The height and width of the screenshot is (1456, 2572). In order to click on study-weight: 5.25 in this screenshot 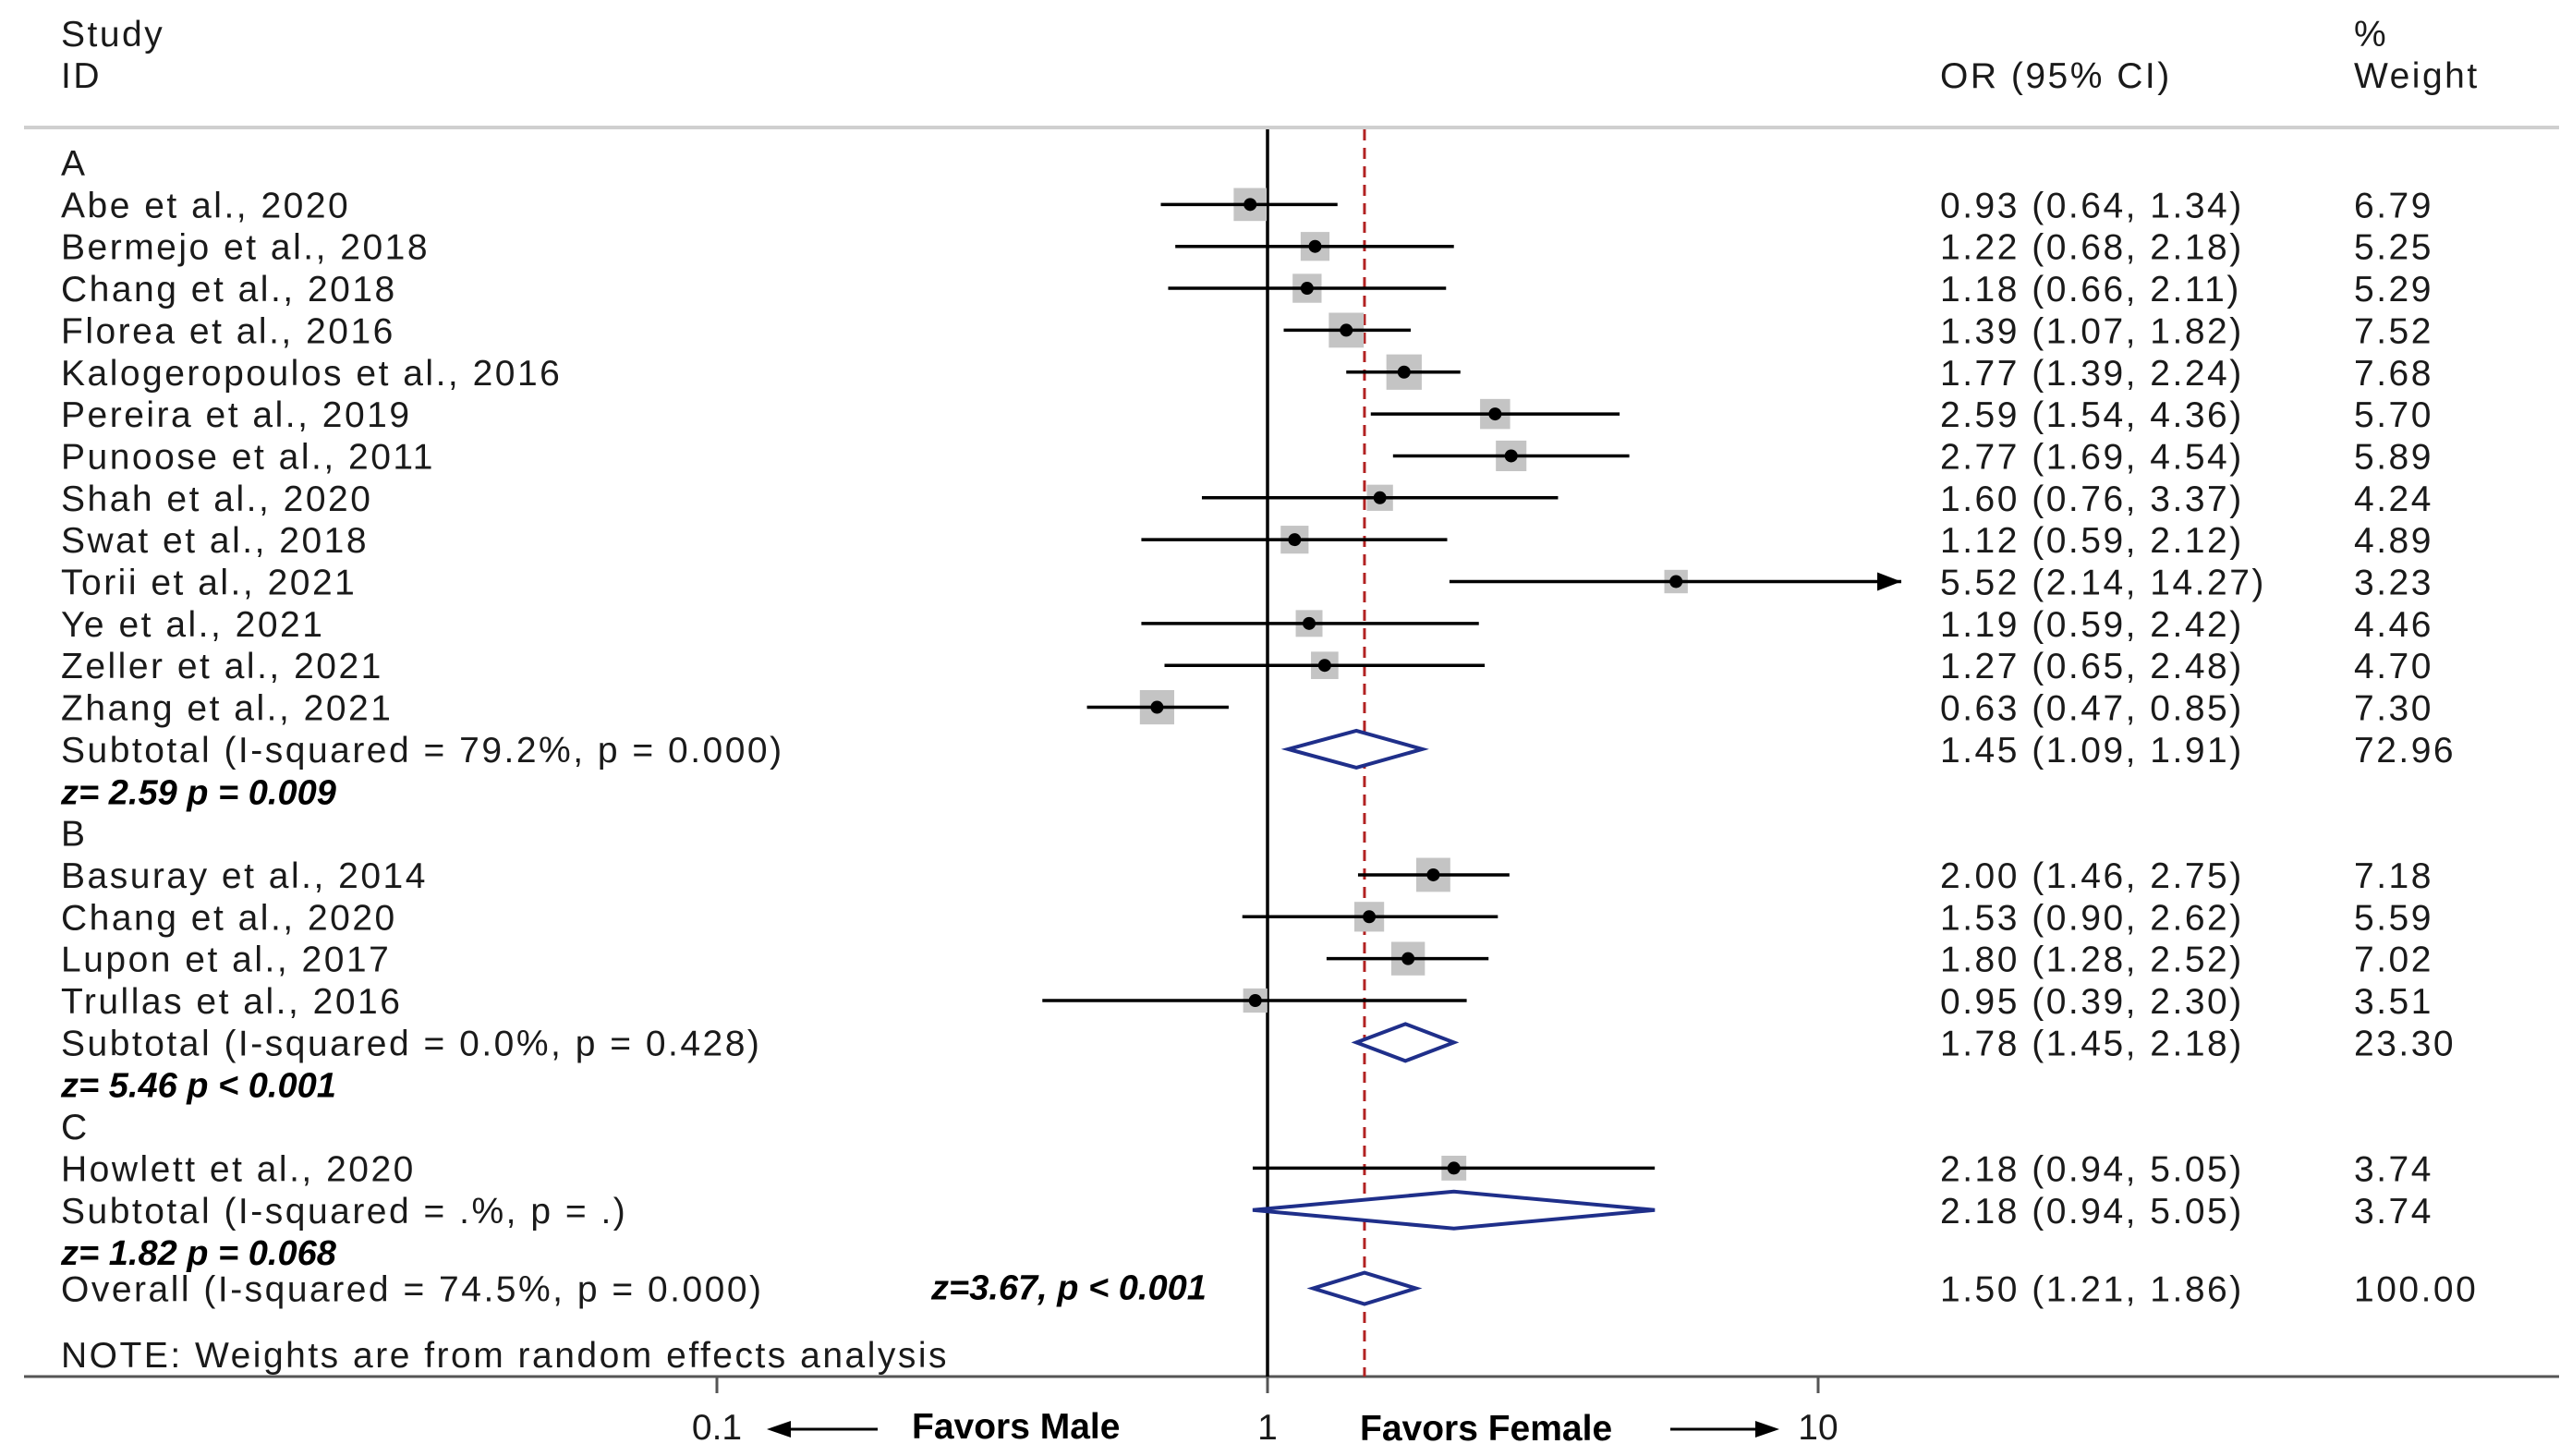, I will do `click(2393, 248)`.